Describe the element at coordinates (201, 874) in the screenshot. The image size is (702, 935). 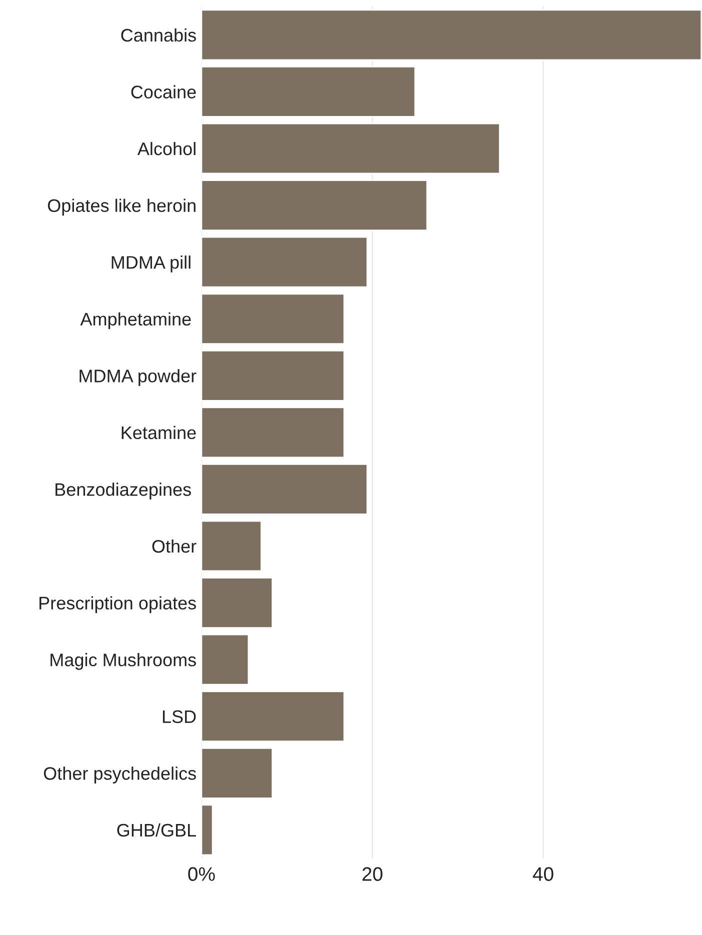
I see `x-tick-label: 0%` at that location.